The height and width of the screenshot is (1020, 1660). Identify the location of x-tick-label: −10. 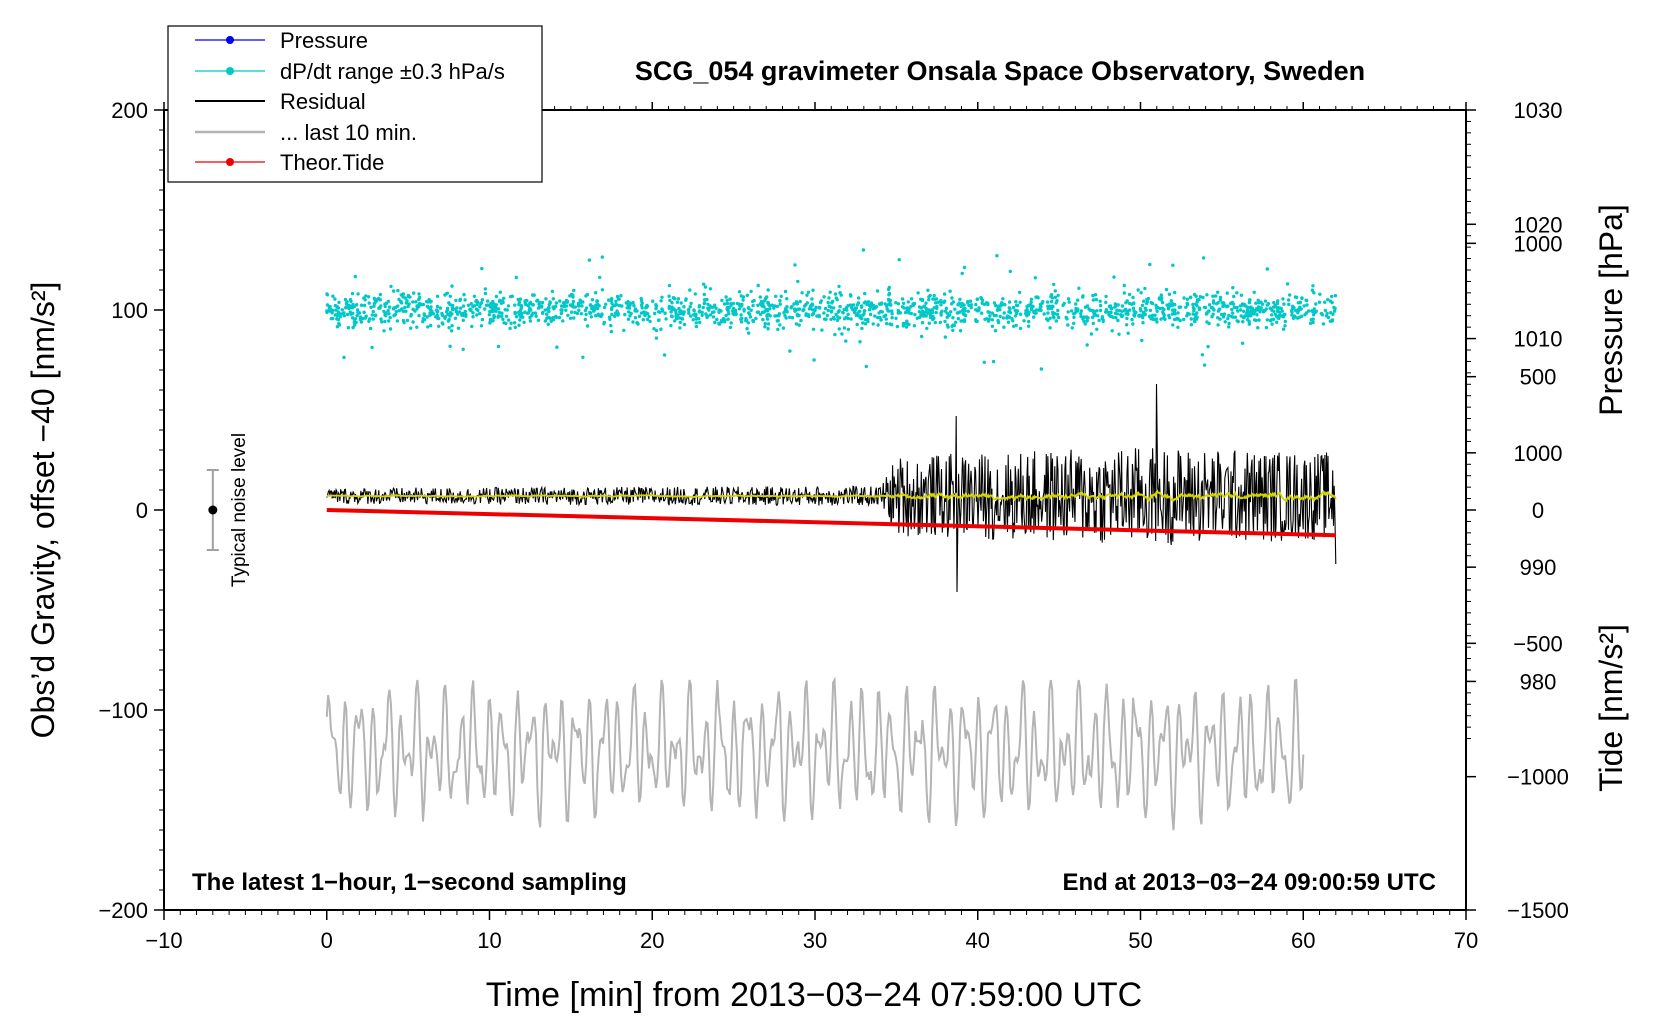
(163, 940).